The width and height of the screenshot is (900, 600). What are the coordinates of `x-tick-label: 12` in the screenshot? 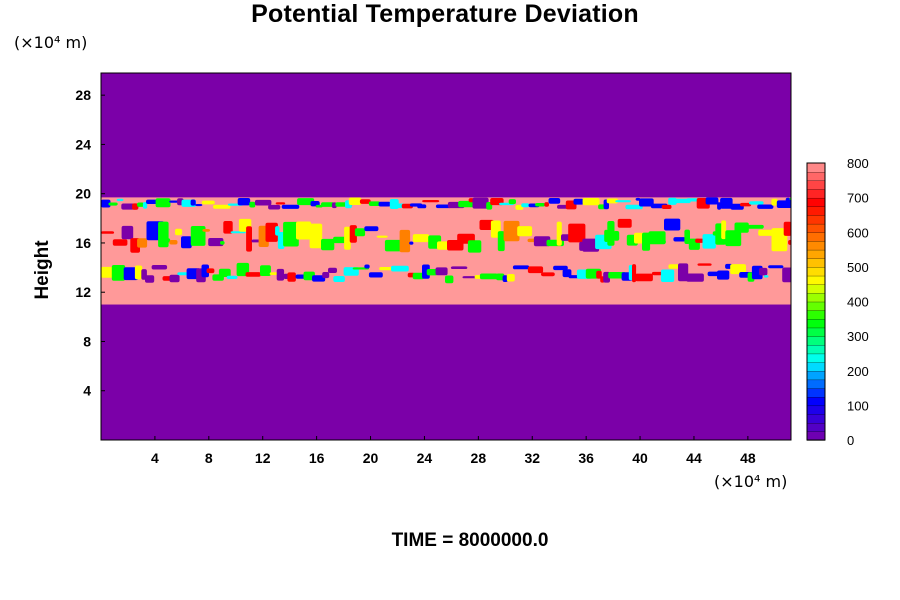 It's located at (263, 458).